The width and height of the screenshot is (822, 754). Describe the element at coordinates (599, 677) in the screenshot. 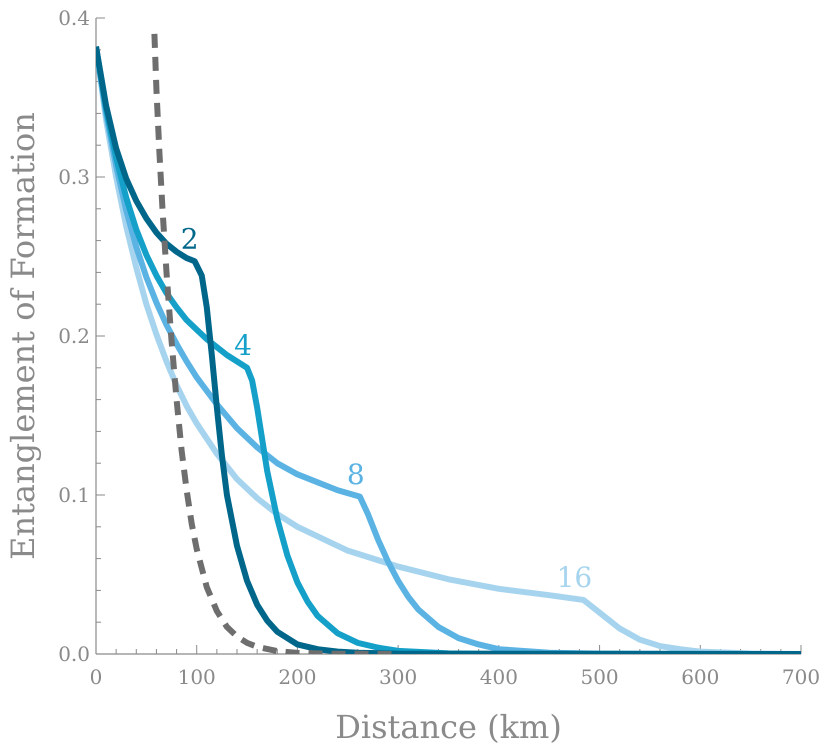

I see `x-tick-label: 500` at that location.